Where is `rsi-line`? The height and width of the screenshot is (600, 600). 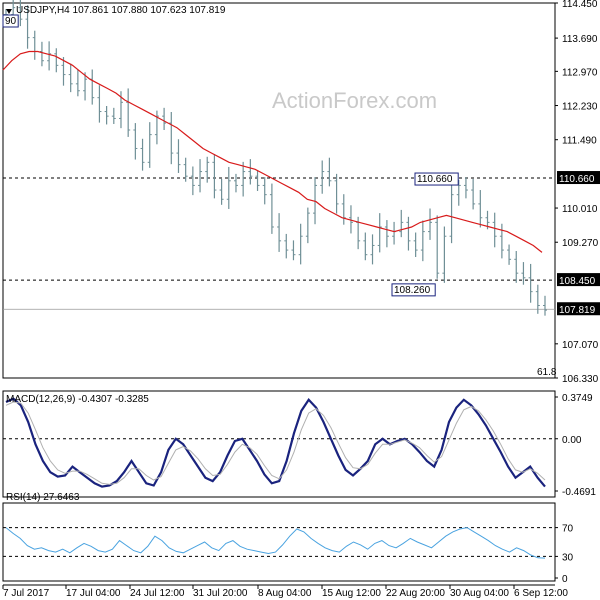
rsi-line is located at coordinates (275, 543).